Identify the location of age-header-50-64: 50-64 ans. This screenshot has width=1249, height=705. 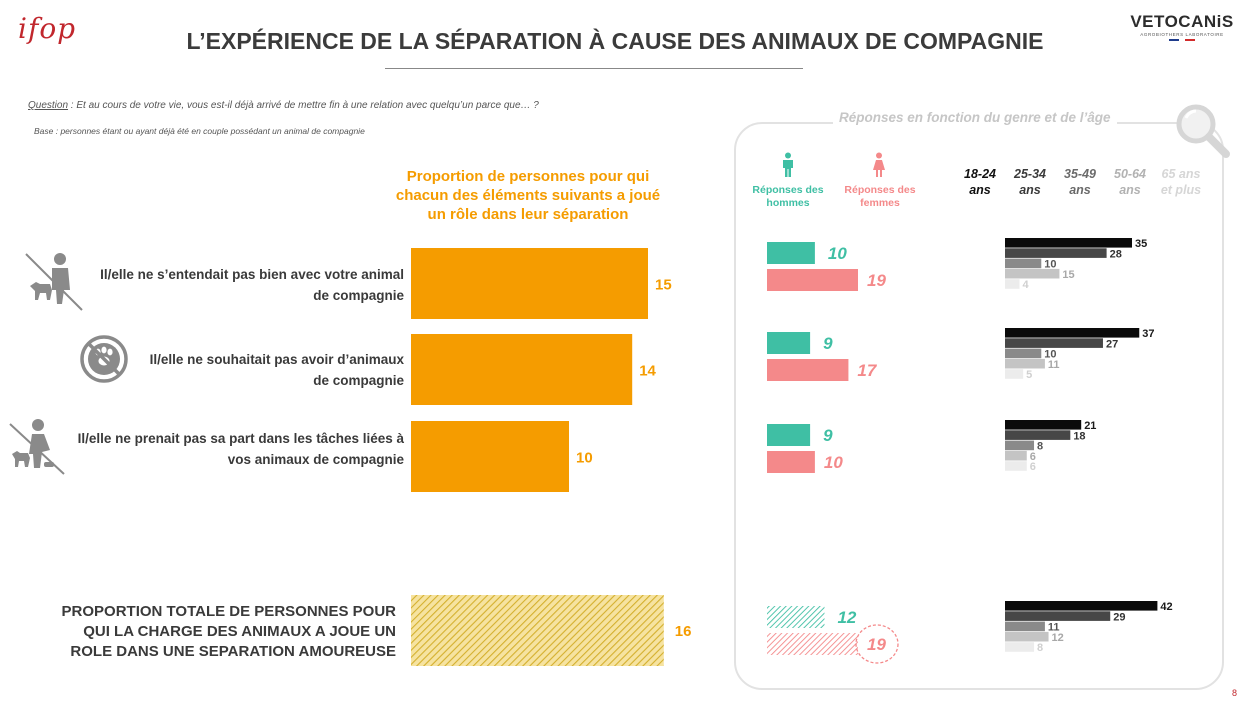
(1130, 182).